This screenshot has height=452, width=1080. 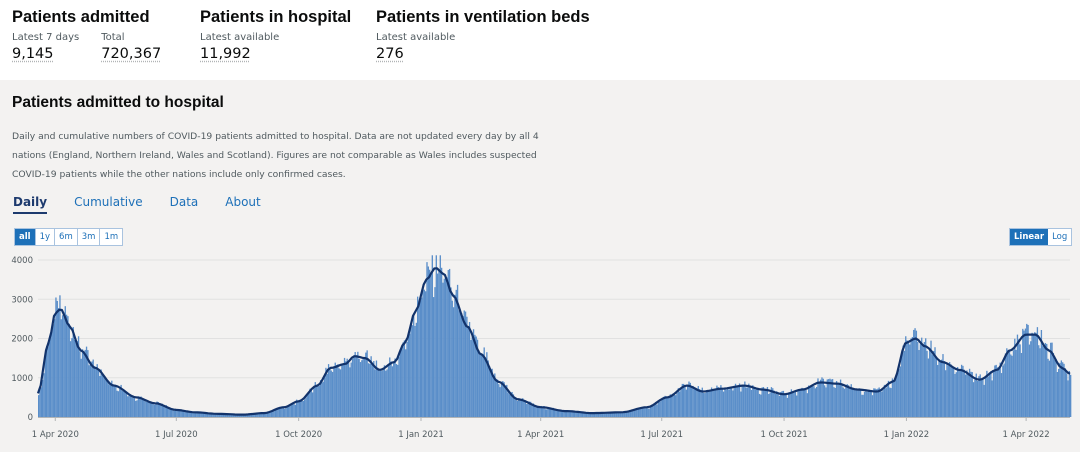 What do you see at coordinates (30, 204) in the screenshot?
I see `tab-daily: Daily` at bounding box center [30, 204].